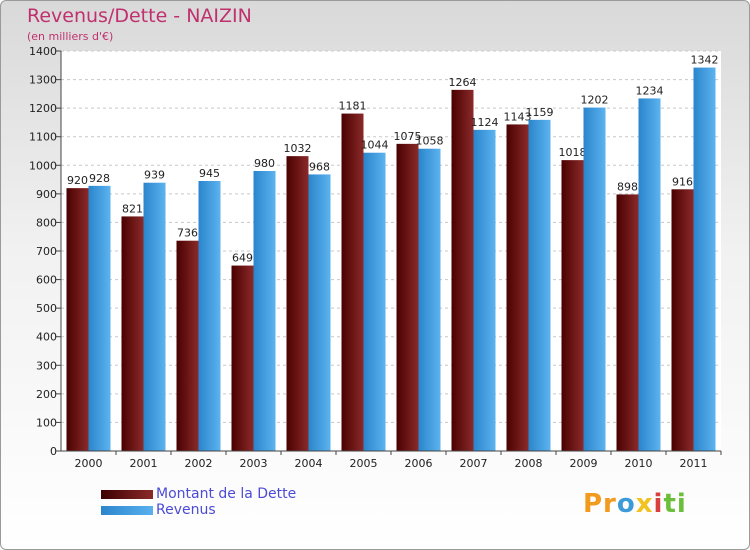  Describe the element at coordinates (99, 178) in the screenshot. I see `data-label-revenus: 928` at that location.